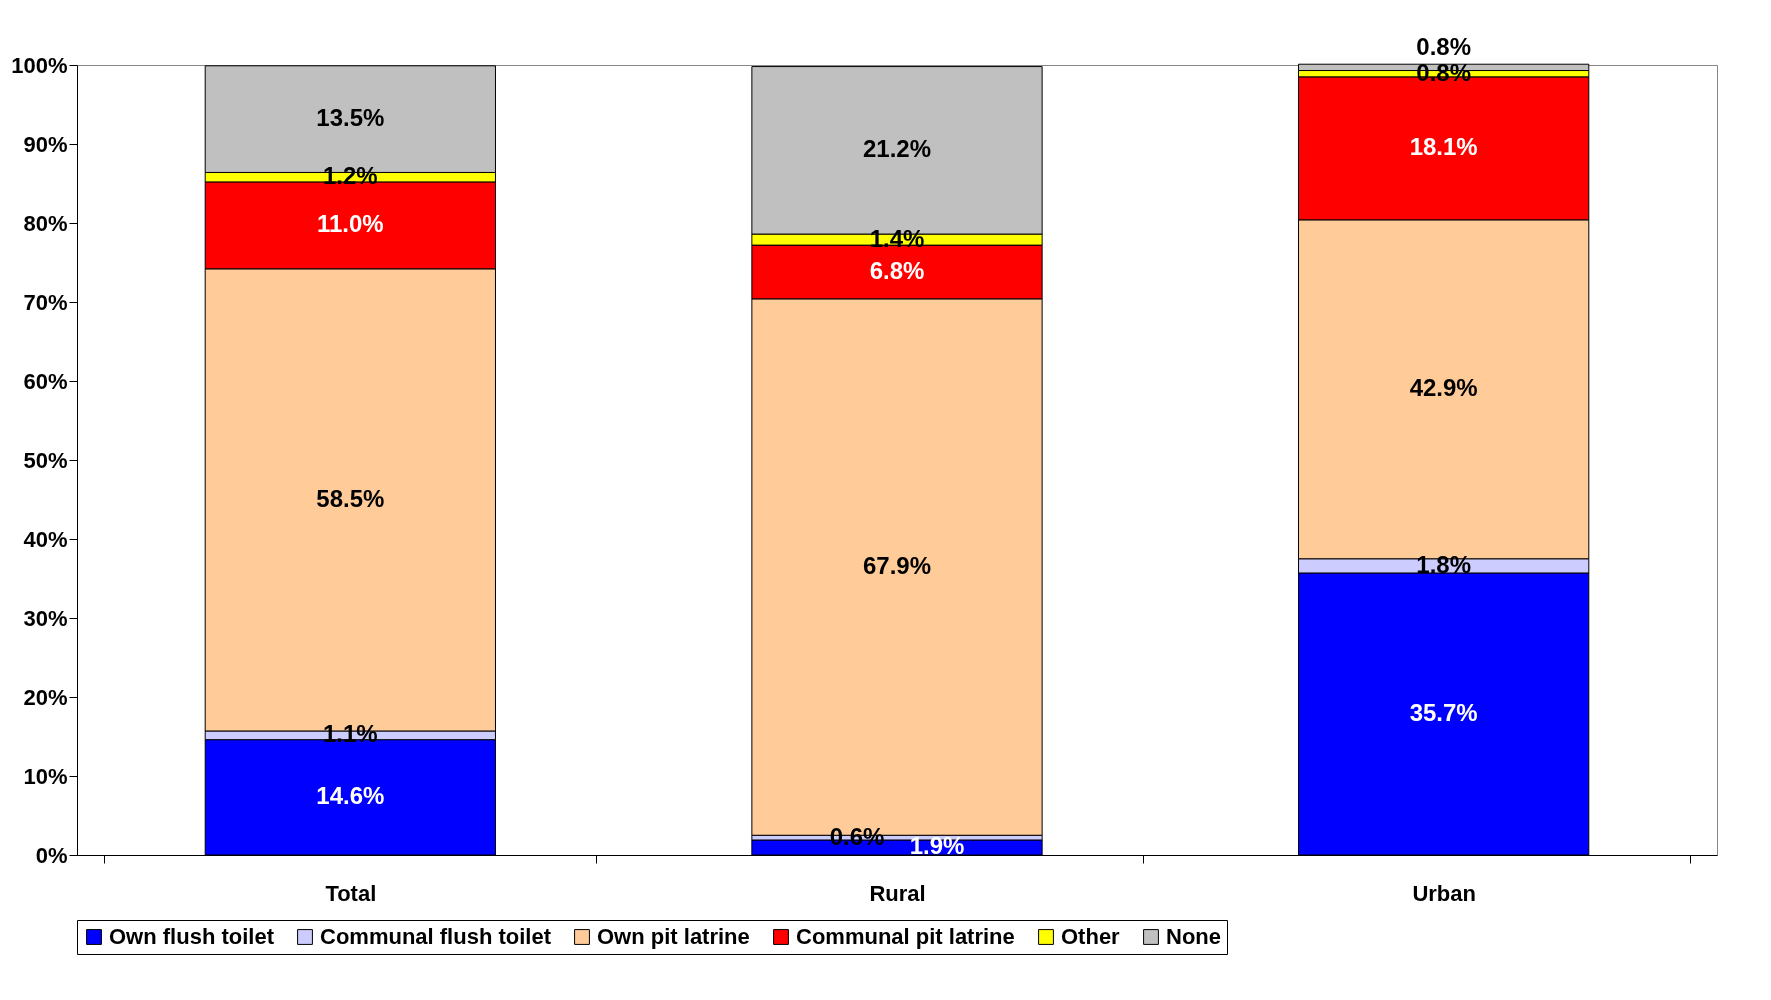 The width and height of the screenshot is (1771, 1000). I want to click on y-tick-label: 10%, so click(45, 776).